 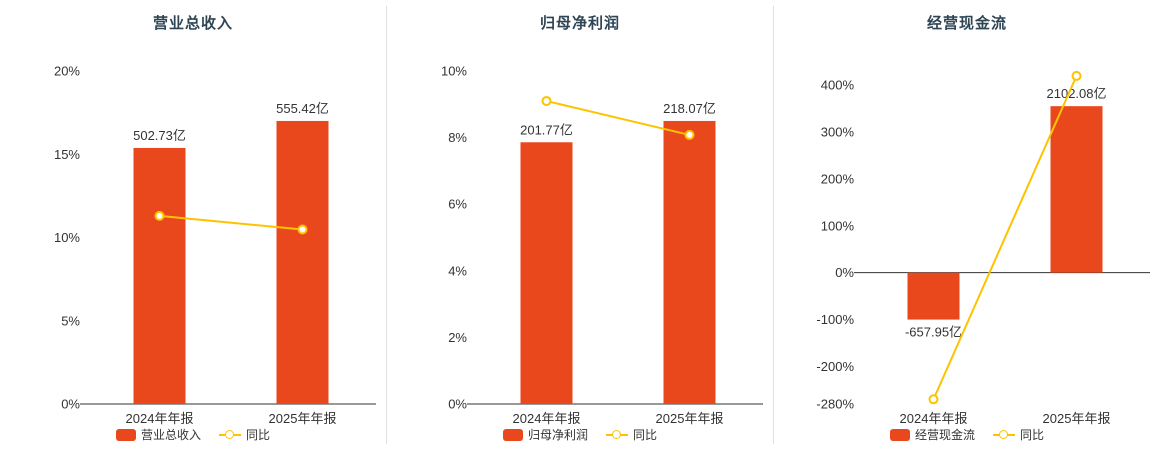 I want to click on chart-legend: 营业总收入 同比, so click(x=193, y=434).